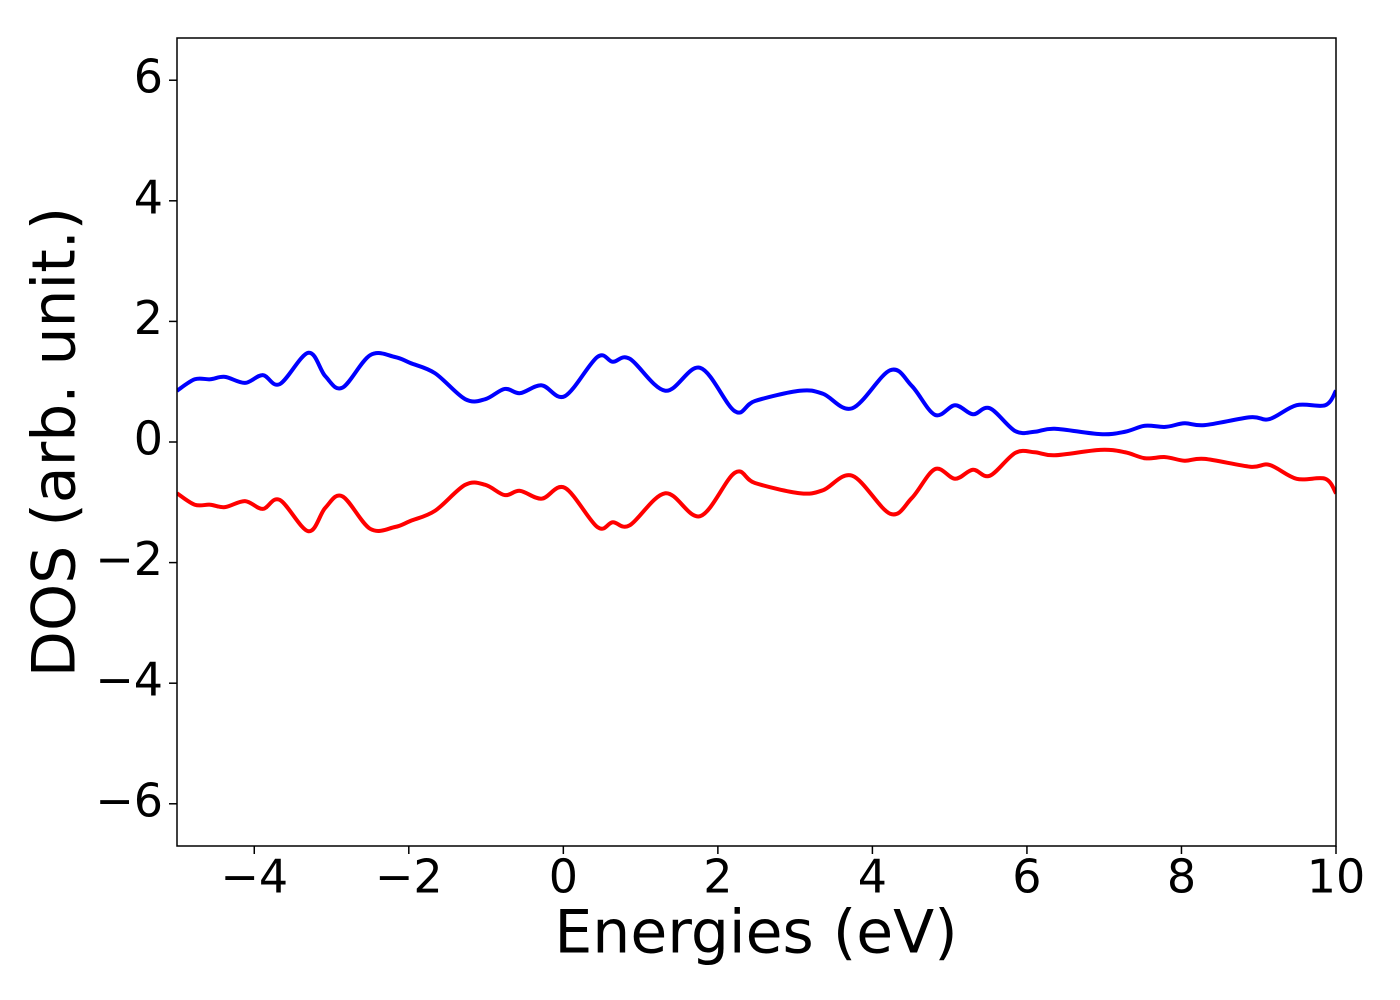 This screenshot has width=1400, height=1000. I want to click on x-tick-label: 6, so click(1026, 877).